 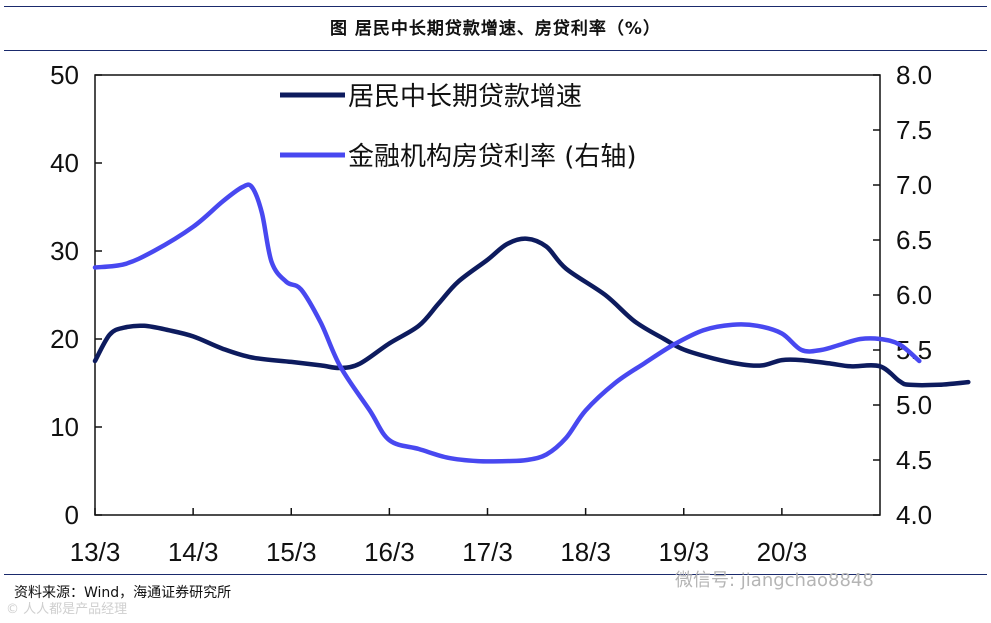 What do you see at coordinates (291, 552) in the screenshot?
I see `x-tick-label: 15/3` at bounding box center [291, 552].